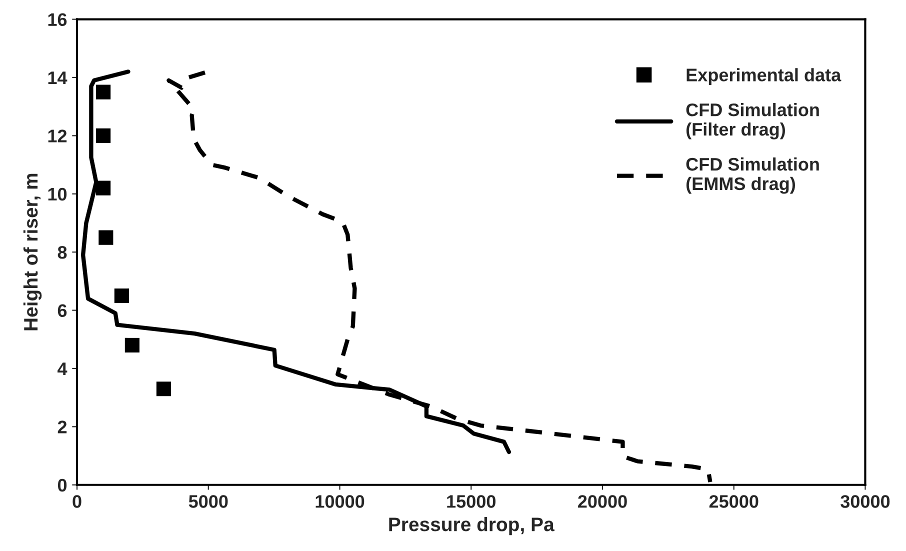 This screenshot has width=906, height=551. What do you see at coordinates (57, 194) in the screenshot?
I see `y-tick-label: 10` at bounding box center [57, 194].